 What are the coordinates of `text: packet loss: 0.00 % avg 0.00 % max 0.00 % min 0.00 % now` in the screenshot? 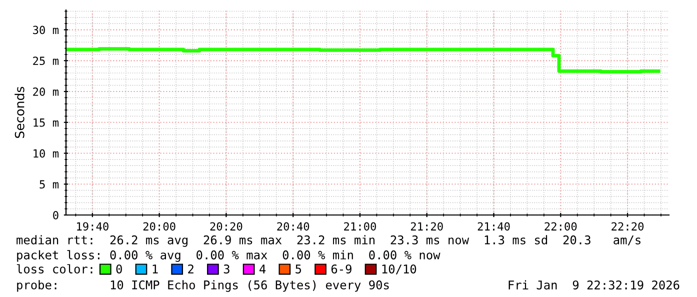 It's located at (228, 256).